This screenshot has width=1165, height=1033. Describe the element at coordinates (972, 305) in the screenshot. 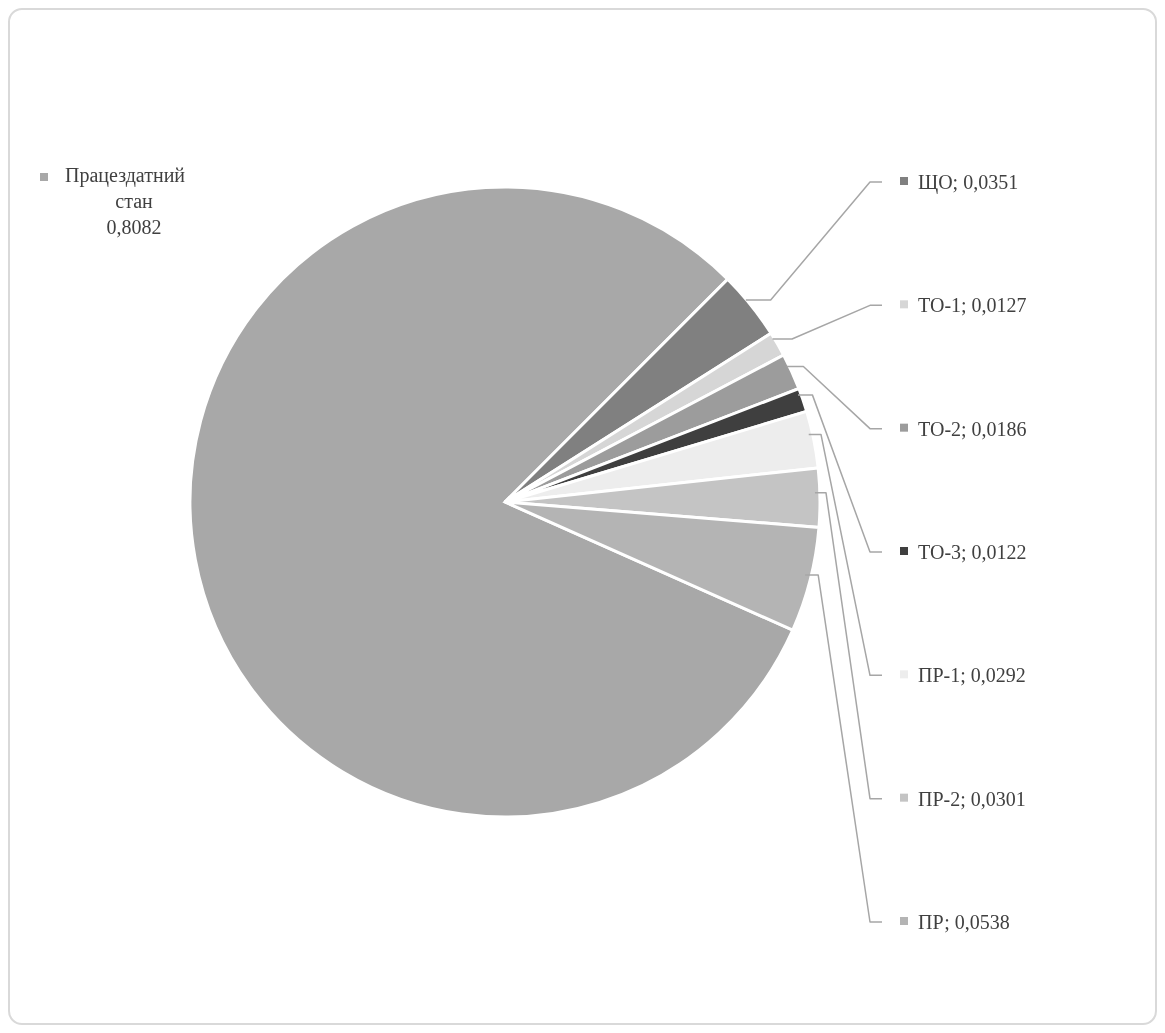

I see `legend-label: ТО-1; 0,0127` at that location.